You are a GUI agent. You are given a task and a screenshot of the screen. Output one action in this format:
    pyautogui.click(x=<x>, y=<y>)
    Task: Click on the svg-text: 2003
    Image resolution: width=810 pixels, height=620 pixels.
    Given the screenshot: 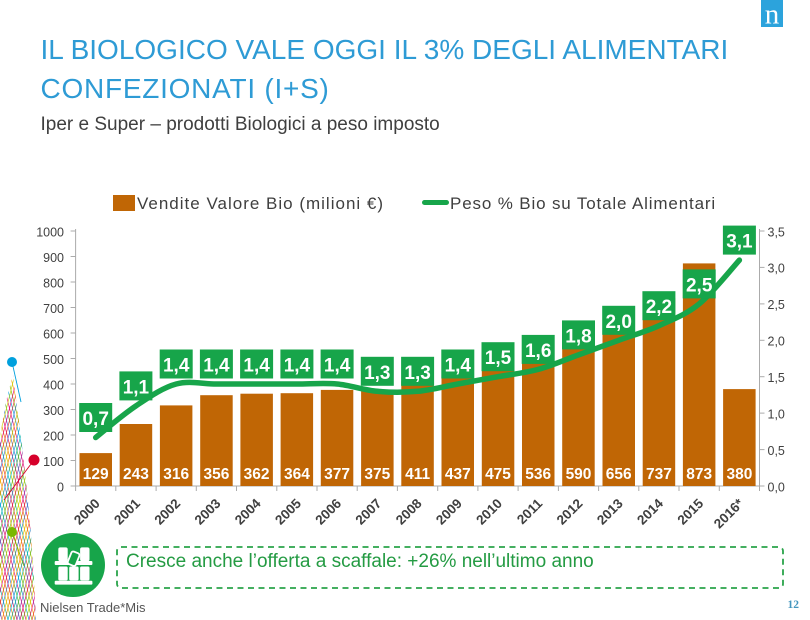 What is the action you would take?
    pyautogui.click(x=208, y=511)
    